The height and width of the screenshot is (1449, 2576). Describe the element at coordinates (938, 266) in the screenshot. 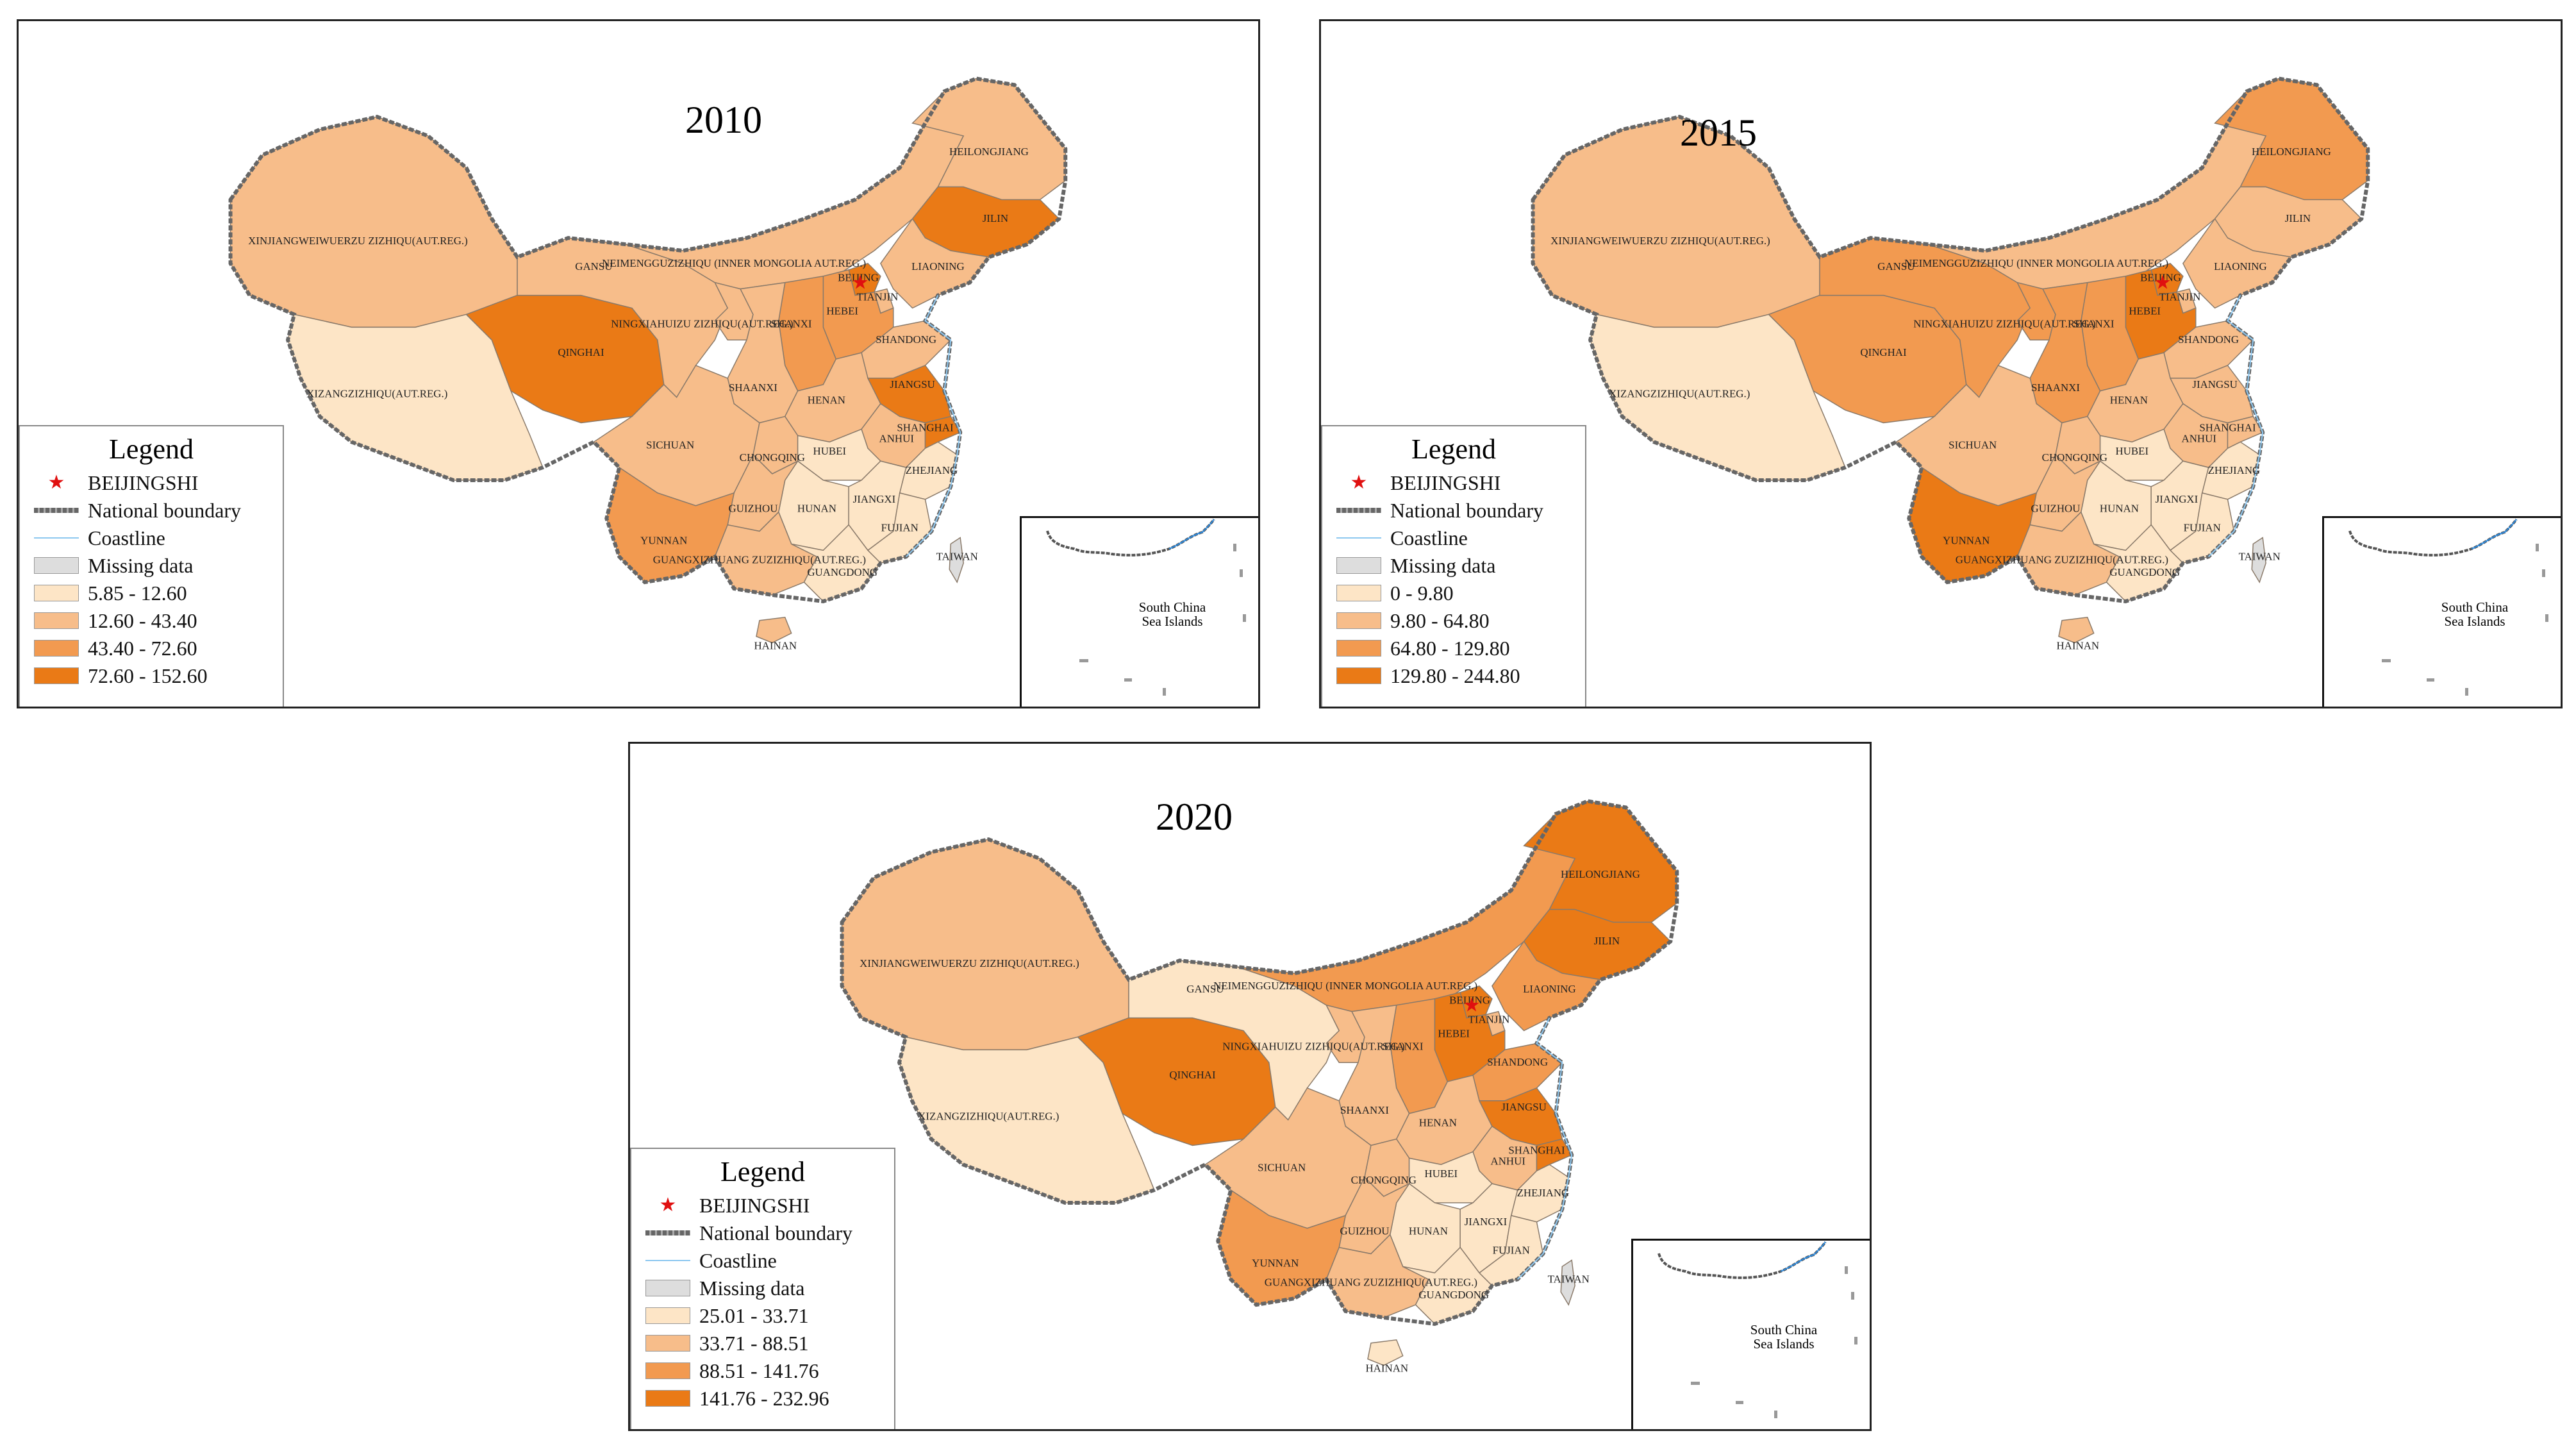

I see `province-label-liaoning: LIAONING` at that location.